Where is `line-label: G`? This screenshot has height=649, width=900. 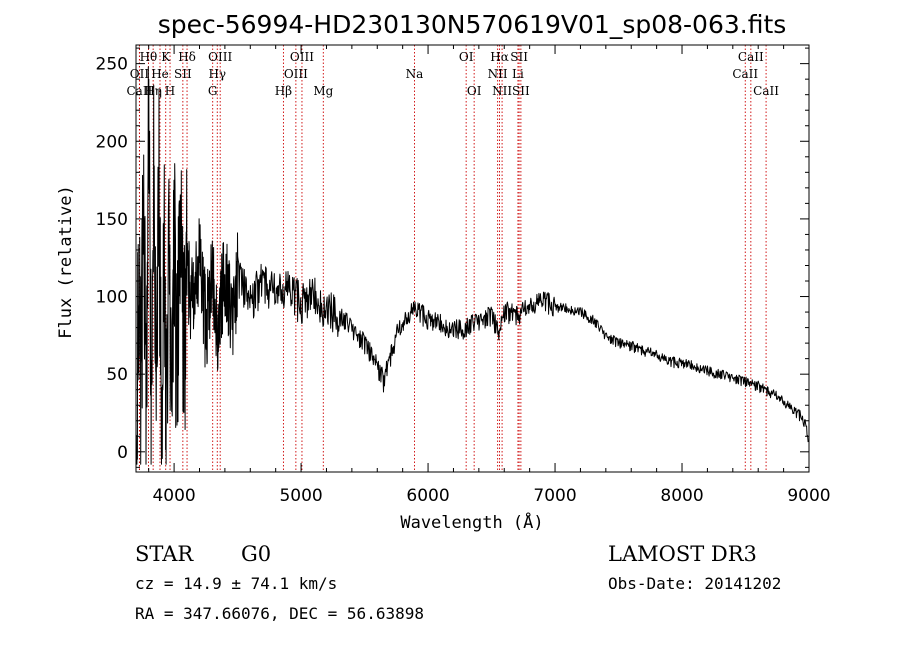
line-label: G is located at coordinates (213, 91).